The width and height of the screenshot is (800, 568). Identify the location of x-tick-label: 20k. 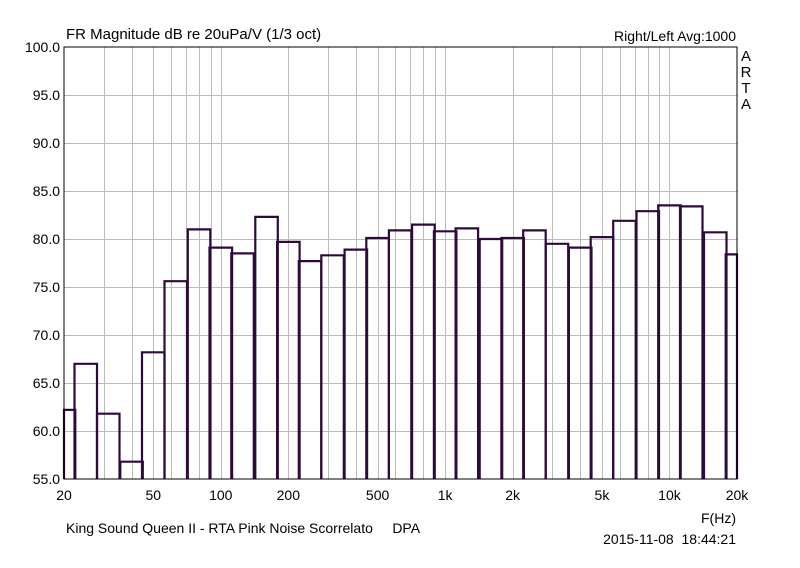
(738, 495).